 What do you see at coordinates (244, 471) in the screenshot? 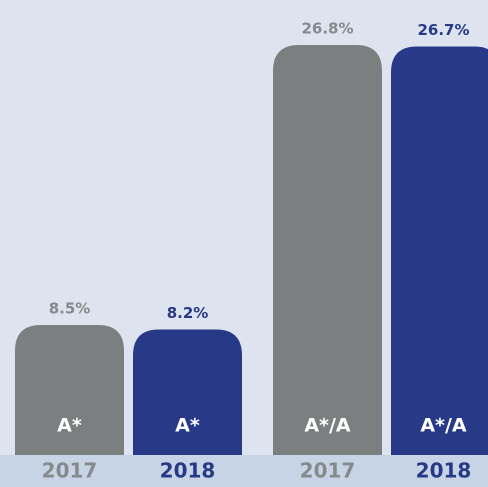
I see `category-strip` at bounding box center [244, 471].